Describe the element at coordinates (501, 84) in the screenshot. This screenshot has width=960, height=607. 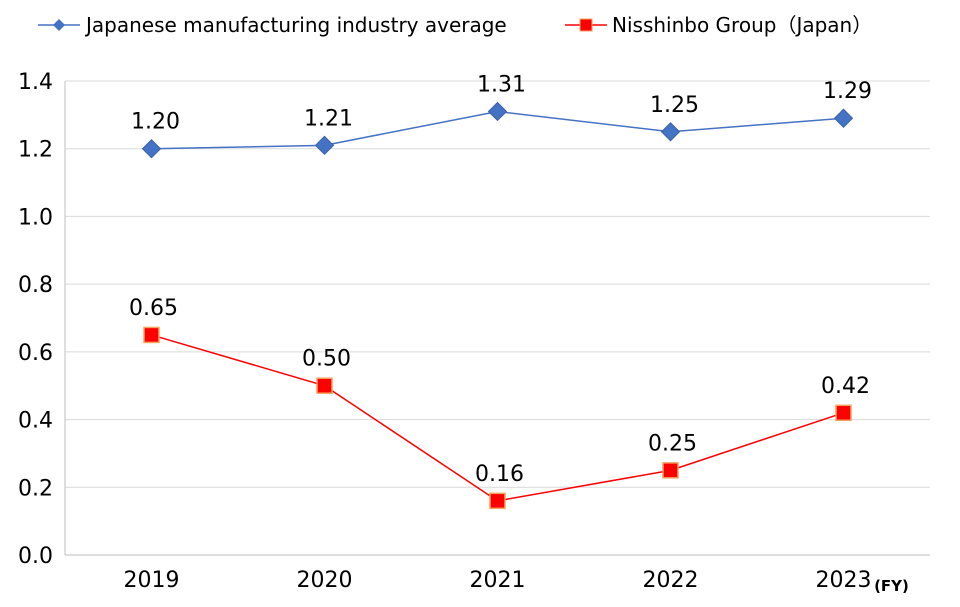
I see `data-label: 1.31` at that location.